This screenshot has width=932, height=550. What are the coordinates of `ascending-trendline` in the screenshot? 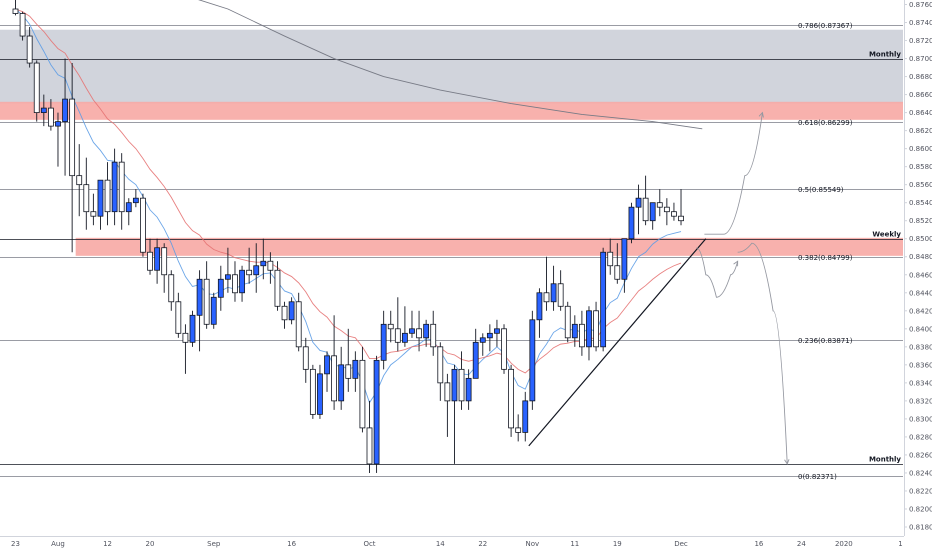 It's located at (617, 342).